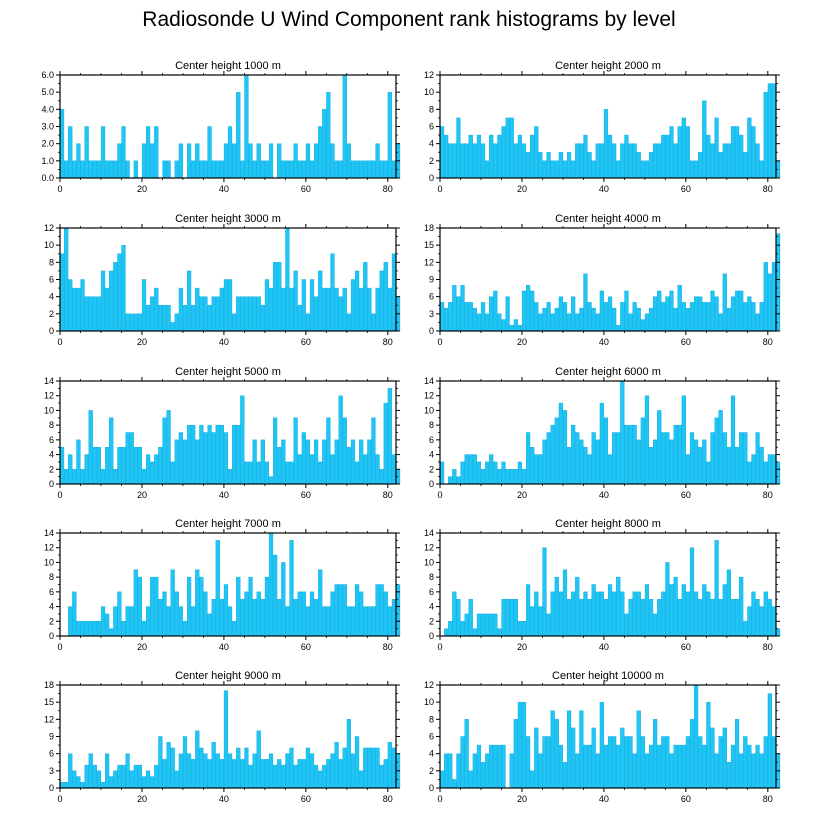 The height and width of the screenshot is (824, 818). I want to click on x-tick-label: 0, so click(439, 799).